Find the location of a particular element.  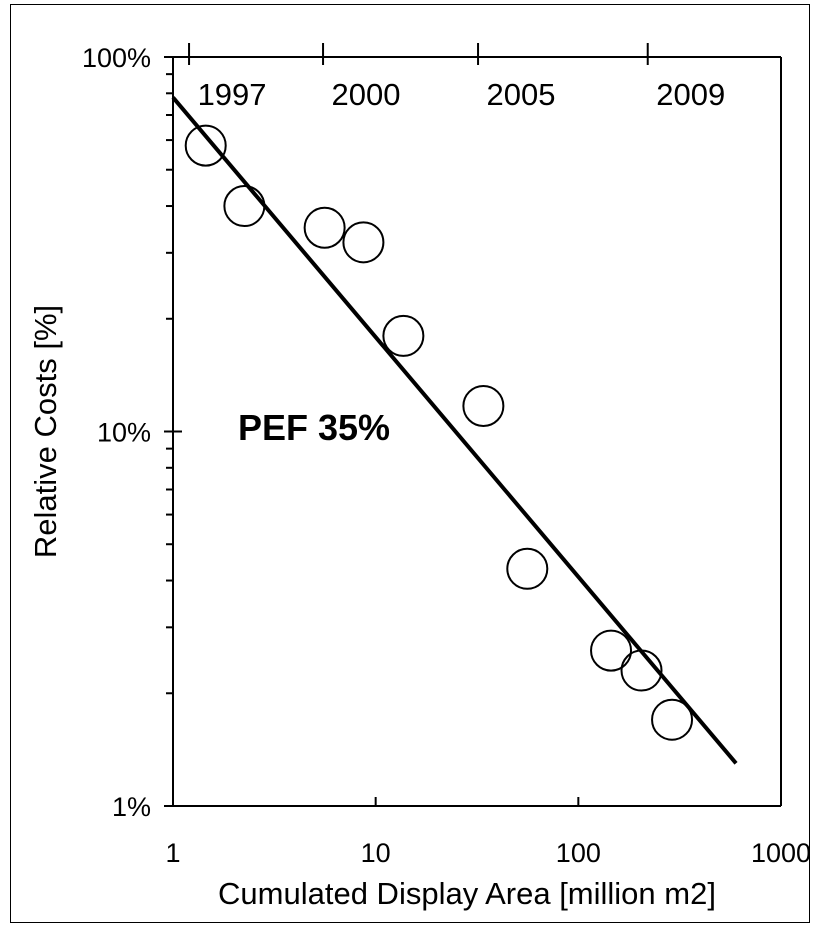

year-label: 2005 is located at coordinates (521, 94).